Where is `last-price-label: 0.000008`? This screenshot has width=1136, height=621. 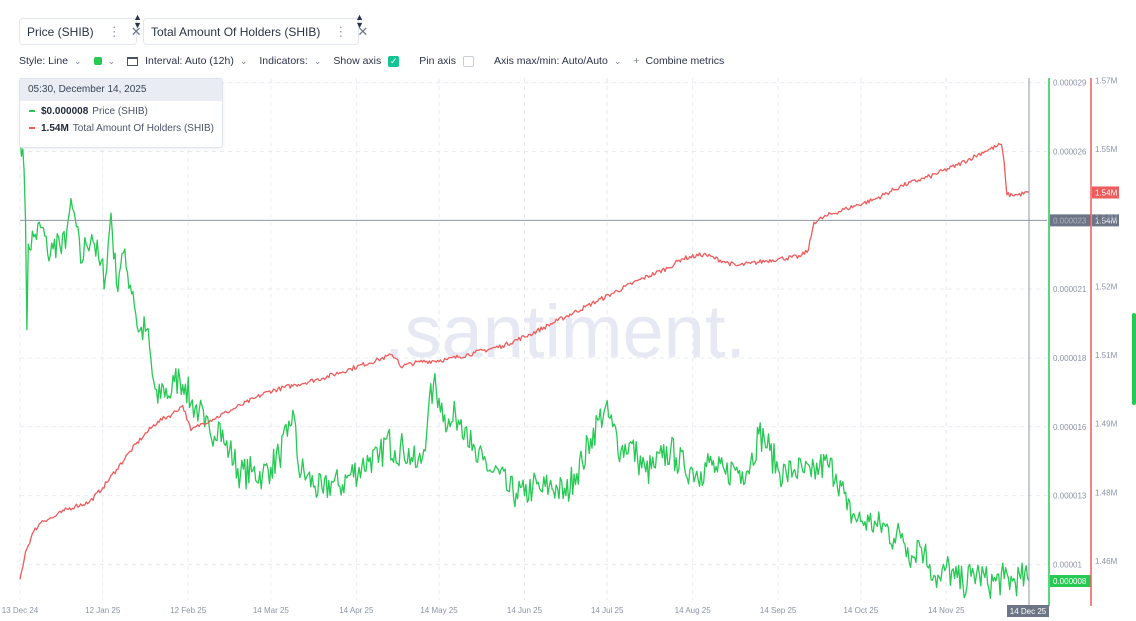
last-price-label: 0.000008 is located at coordinates (1070, 581).